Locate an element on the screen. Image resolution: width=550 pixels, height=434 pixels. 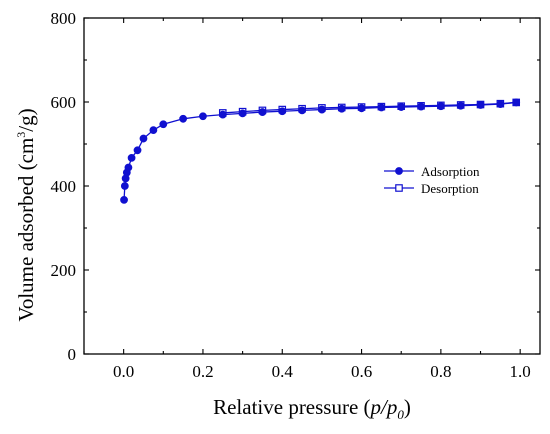
x-axis-title-main: Relative pressure ( is located at coordinates (291, 407).